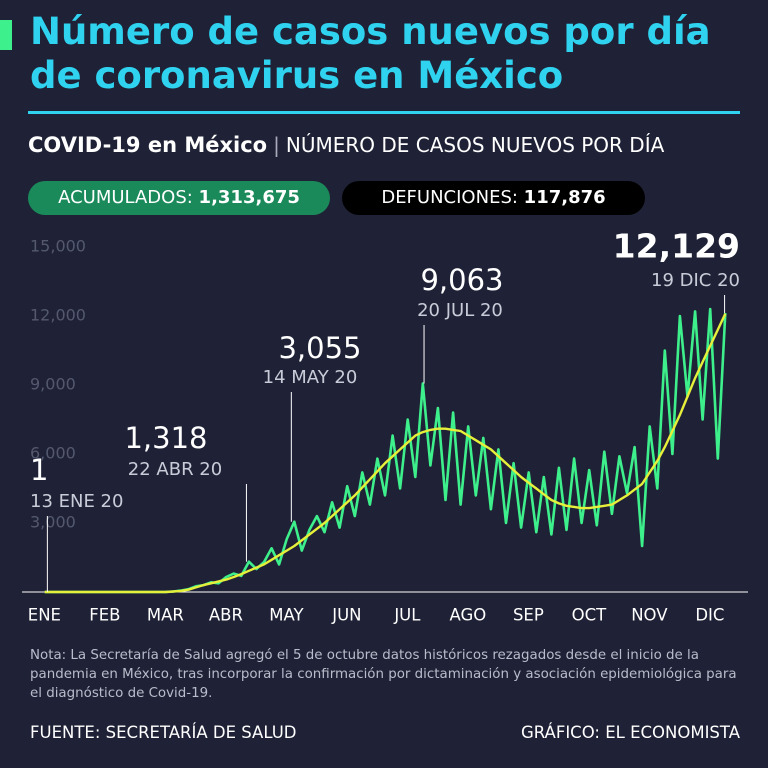 The height and width of the screenshot is (768, 768). Describe the element at coordinates (6, 35) in the screenshot. I see `accent-bar` at that location.